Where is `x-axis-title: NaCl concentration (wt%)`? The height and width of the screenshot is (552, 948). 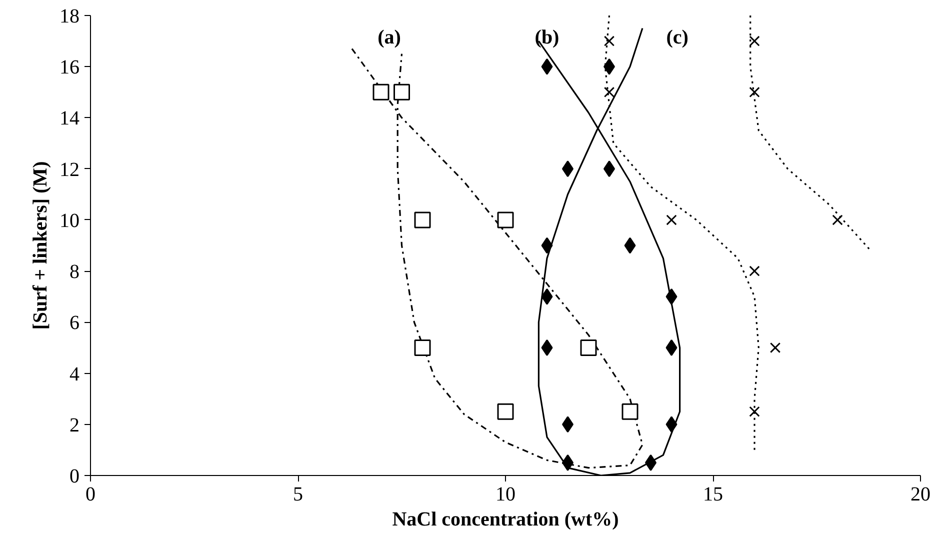
x-axis-title: NaCl concentration (wt%) is located at coordinates (505, 519).